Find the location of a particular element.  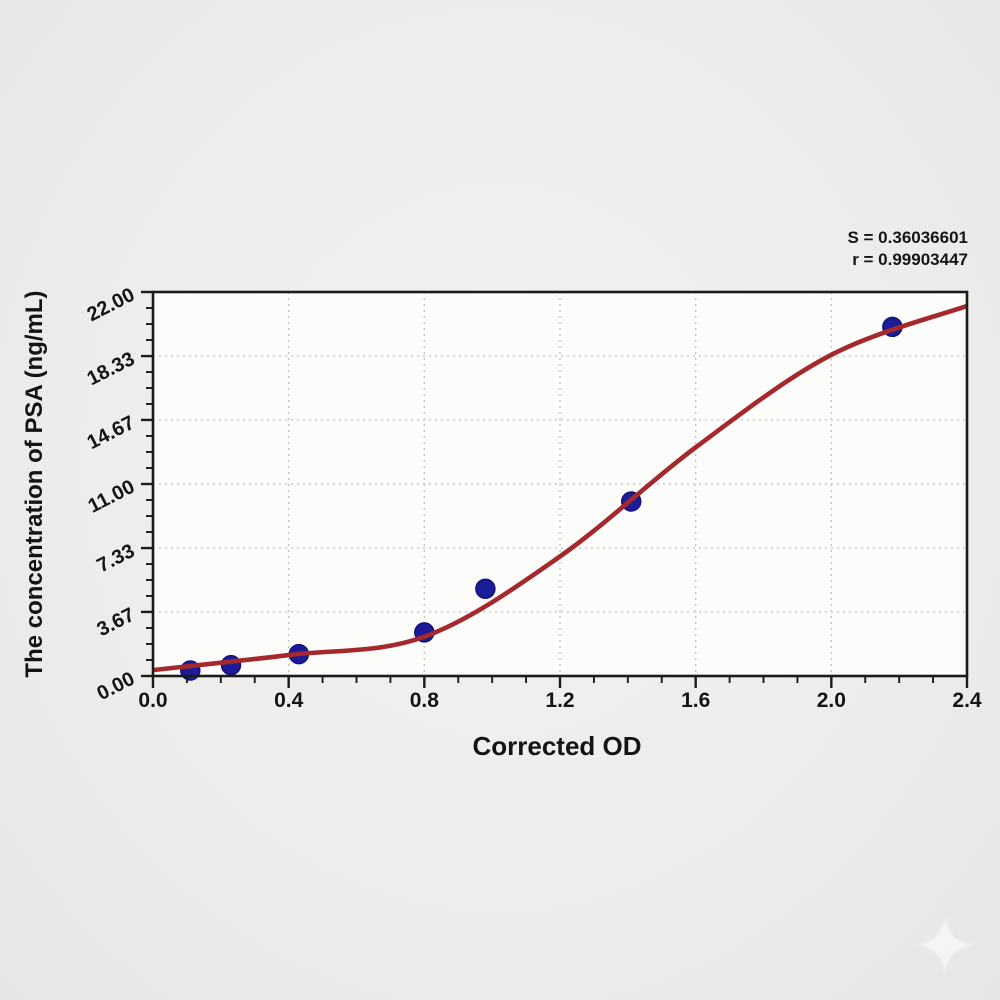

y-tick-label: 7.33 is located at coordinates (116, 558).